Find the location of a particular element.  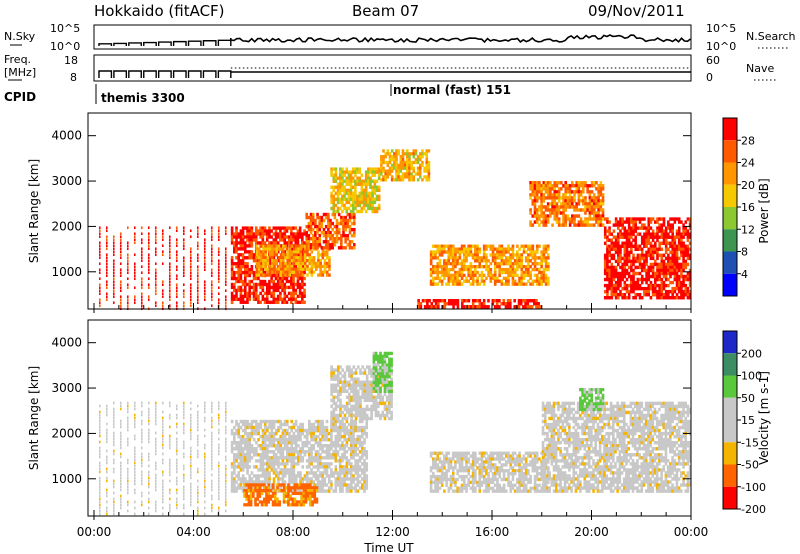

freq-tick-bottom: 8 is located at coordinates (73, 77).